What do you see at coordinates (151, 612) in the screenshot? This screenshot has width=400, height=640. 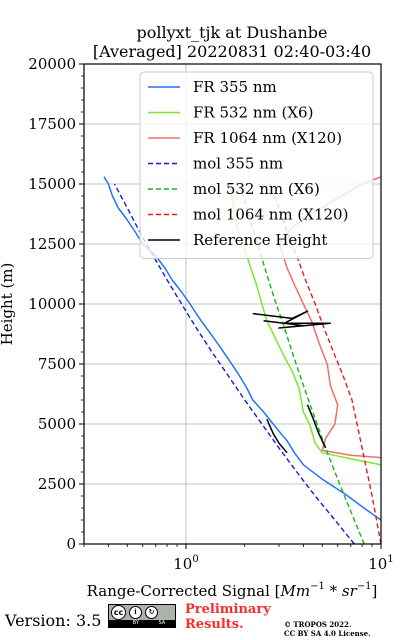 I see `share-alike-icon: ↻` at bounding box center [151, 612].